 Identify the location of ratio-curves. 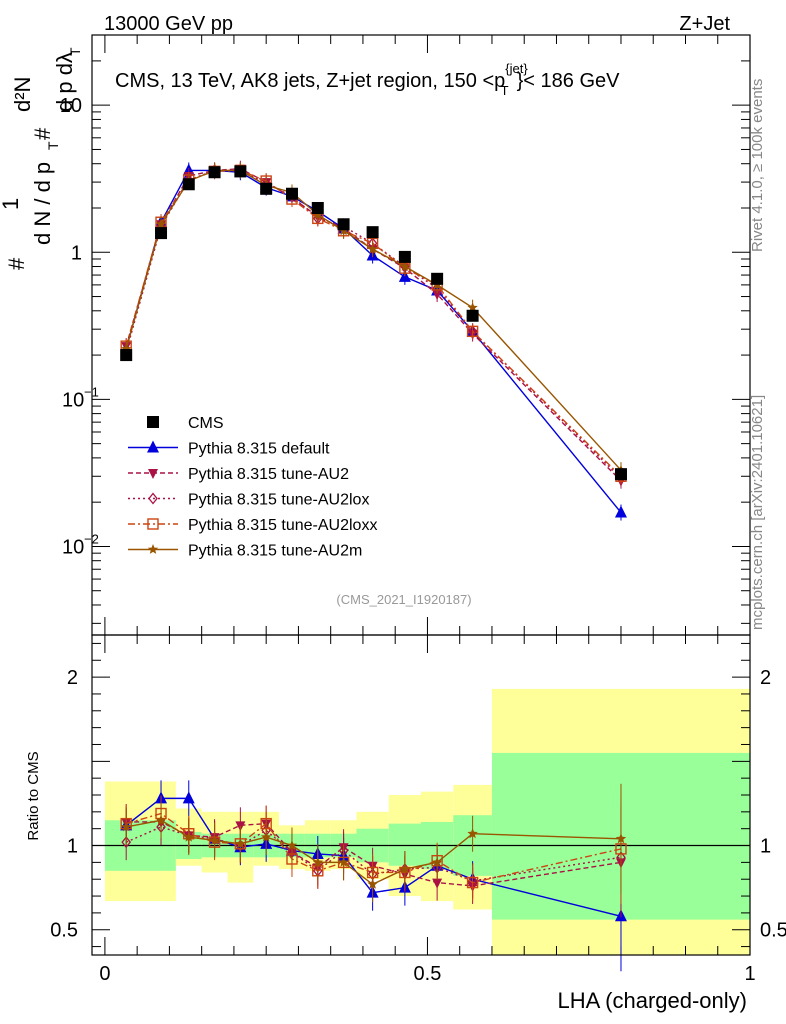
(373, 876).